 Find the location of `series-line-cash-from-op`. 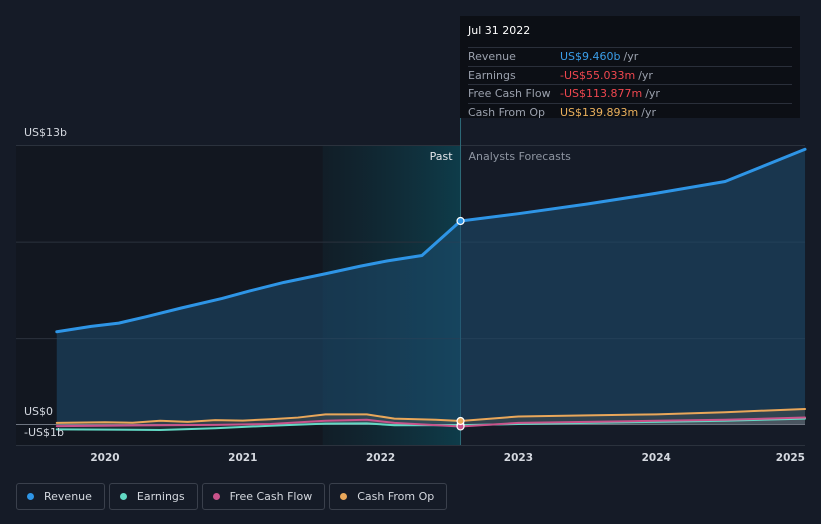

series-line-cash-from-op is located at coordinates (431, 415).